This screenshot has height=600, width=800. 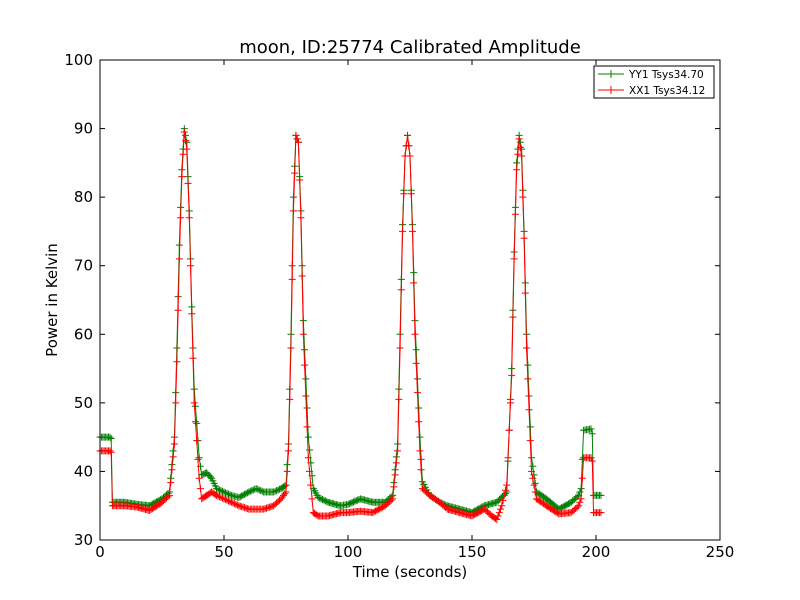 I want to click on x-axis-label: Time (seconds), so click(x=410, y=572).